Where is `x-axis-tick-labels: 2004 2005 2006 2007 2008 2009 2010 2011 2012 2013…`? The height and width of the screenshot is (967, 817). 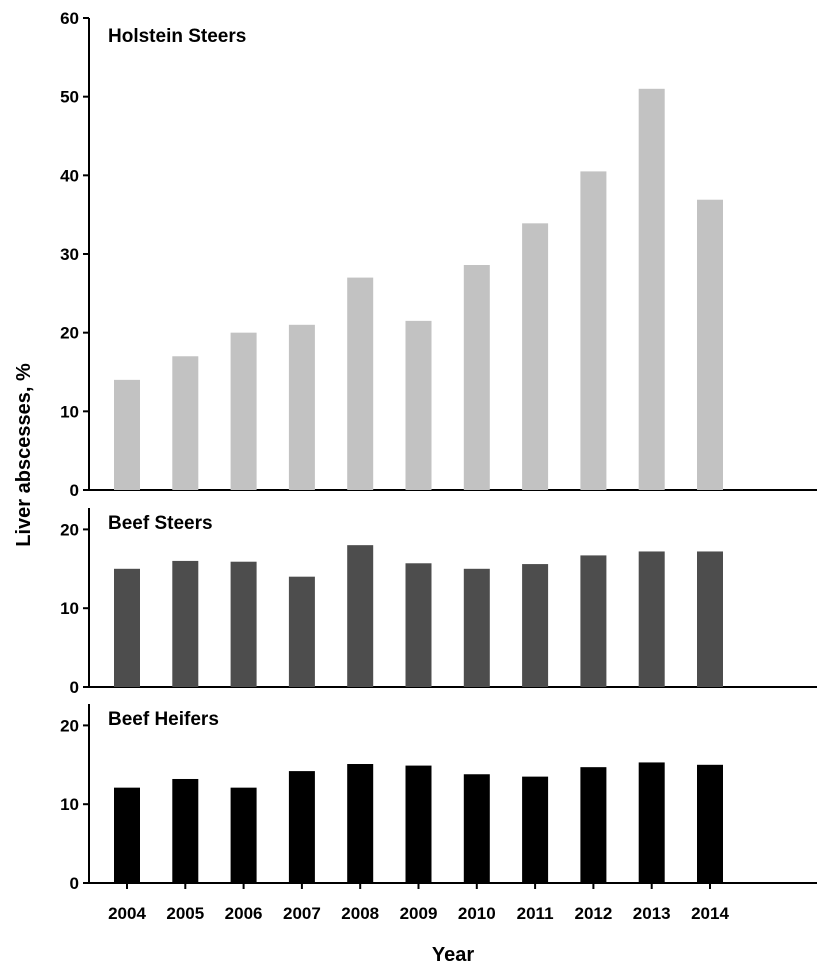 x-axis-tick-labels: 2004 2005 2006 2007 2008 2009 2010 2011 2012 2013… is located at coordinates (418, 903).